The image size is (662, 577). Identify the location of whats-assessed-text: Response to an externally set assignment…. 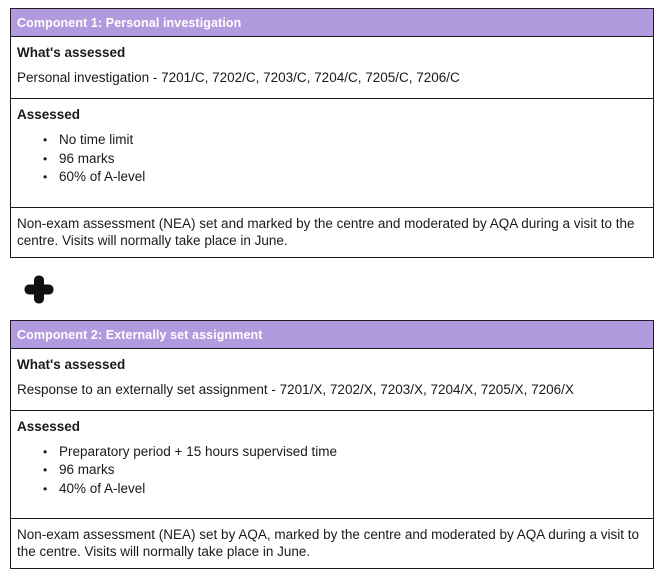
(295, 389).